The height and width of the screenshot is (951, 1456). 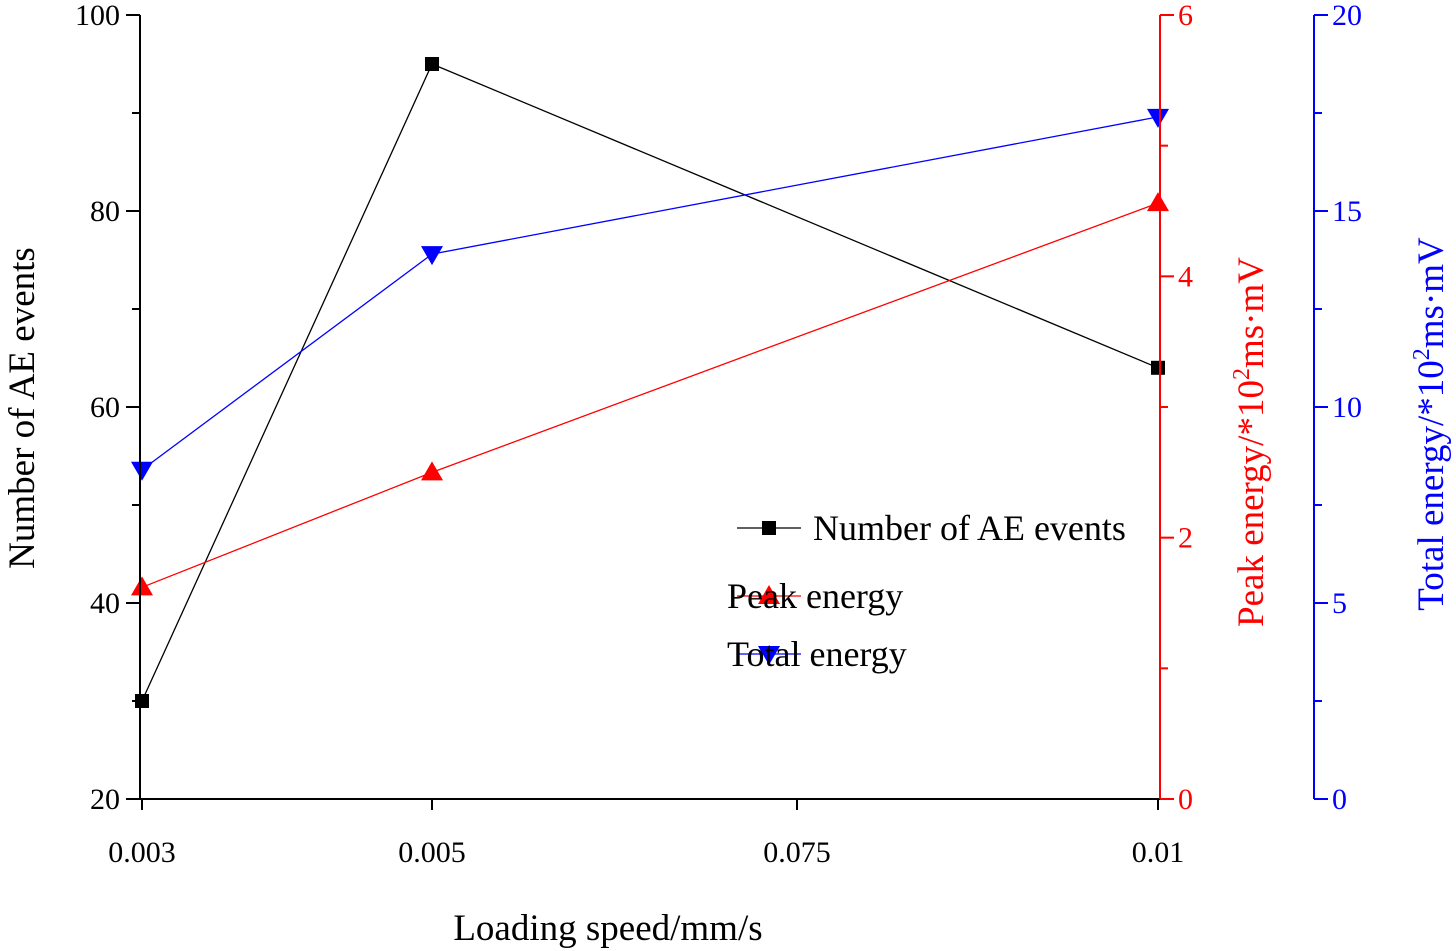 I want to click on y-left-tick-label: 40, so click(x=105, y=603).